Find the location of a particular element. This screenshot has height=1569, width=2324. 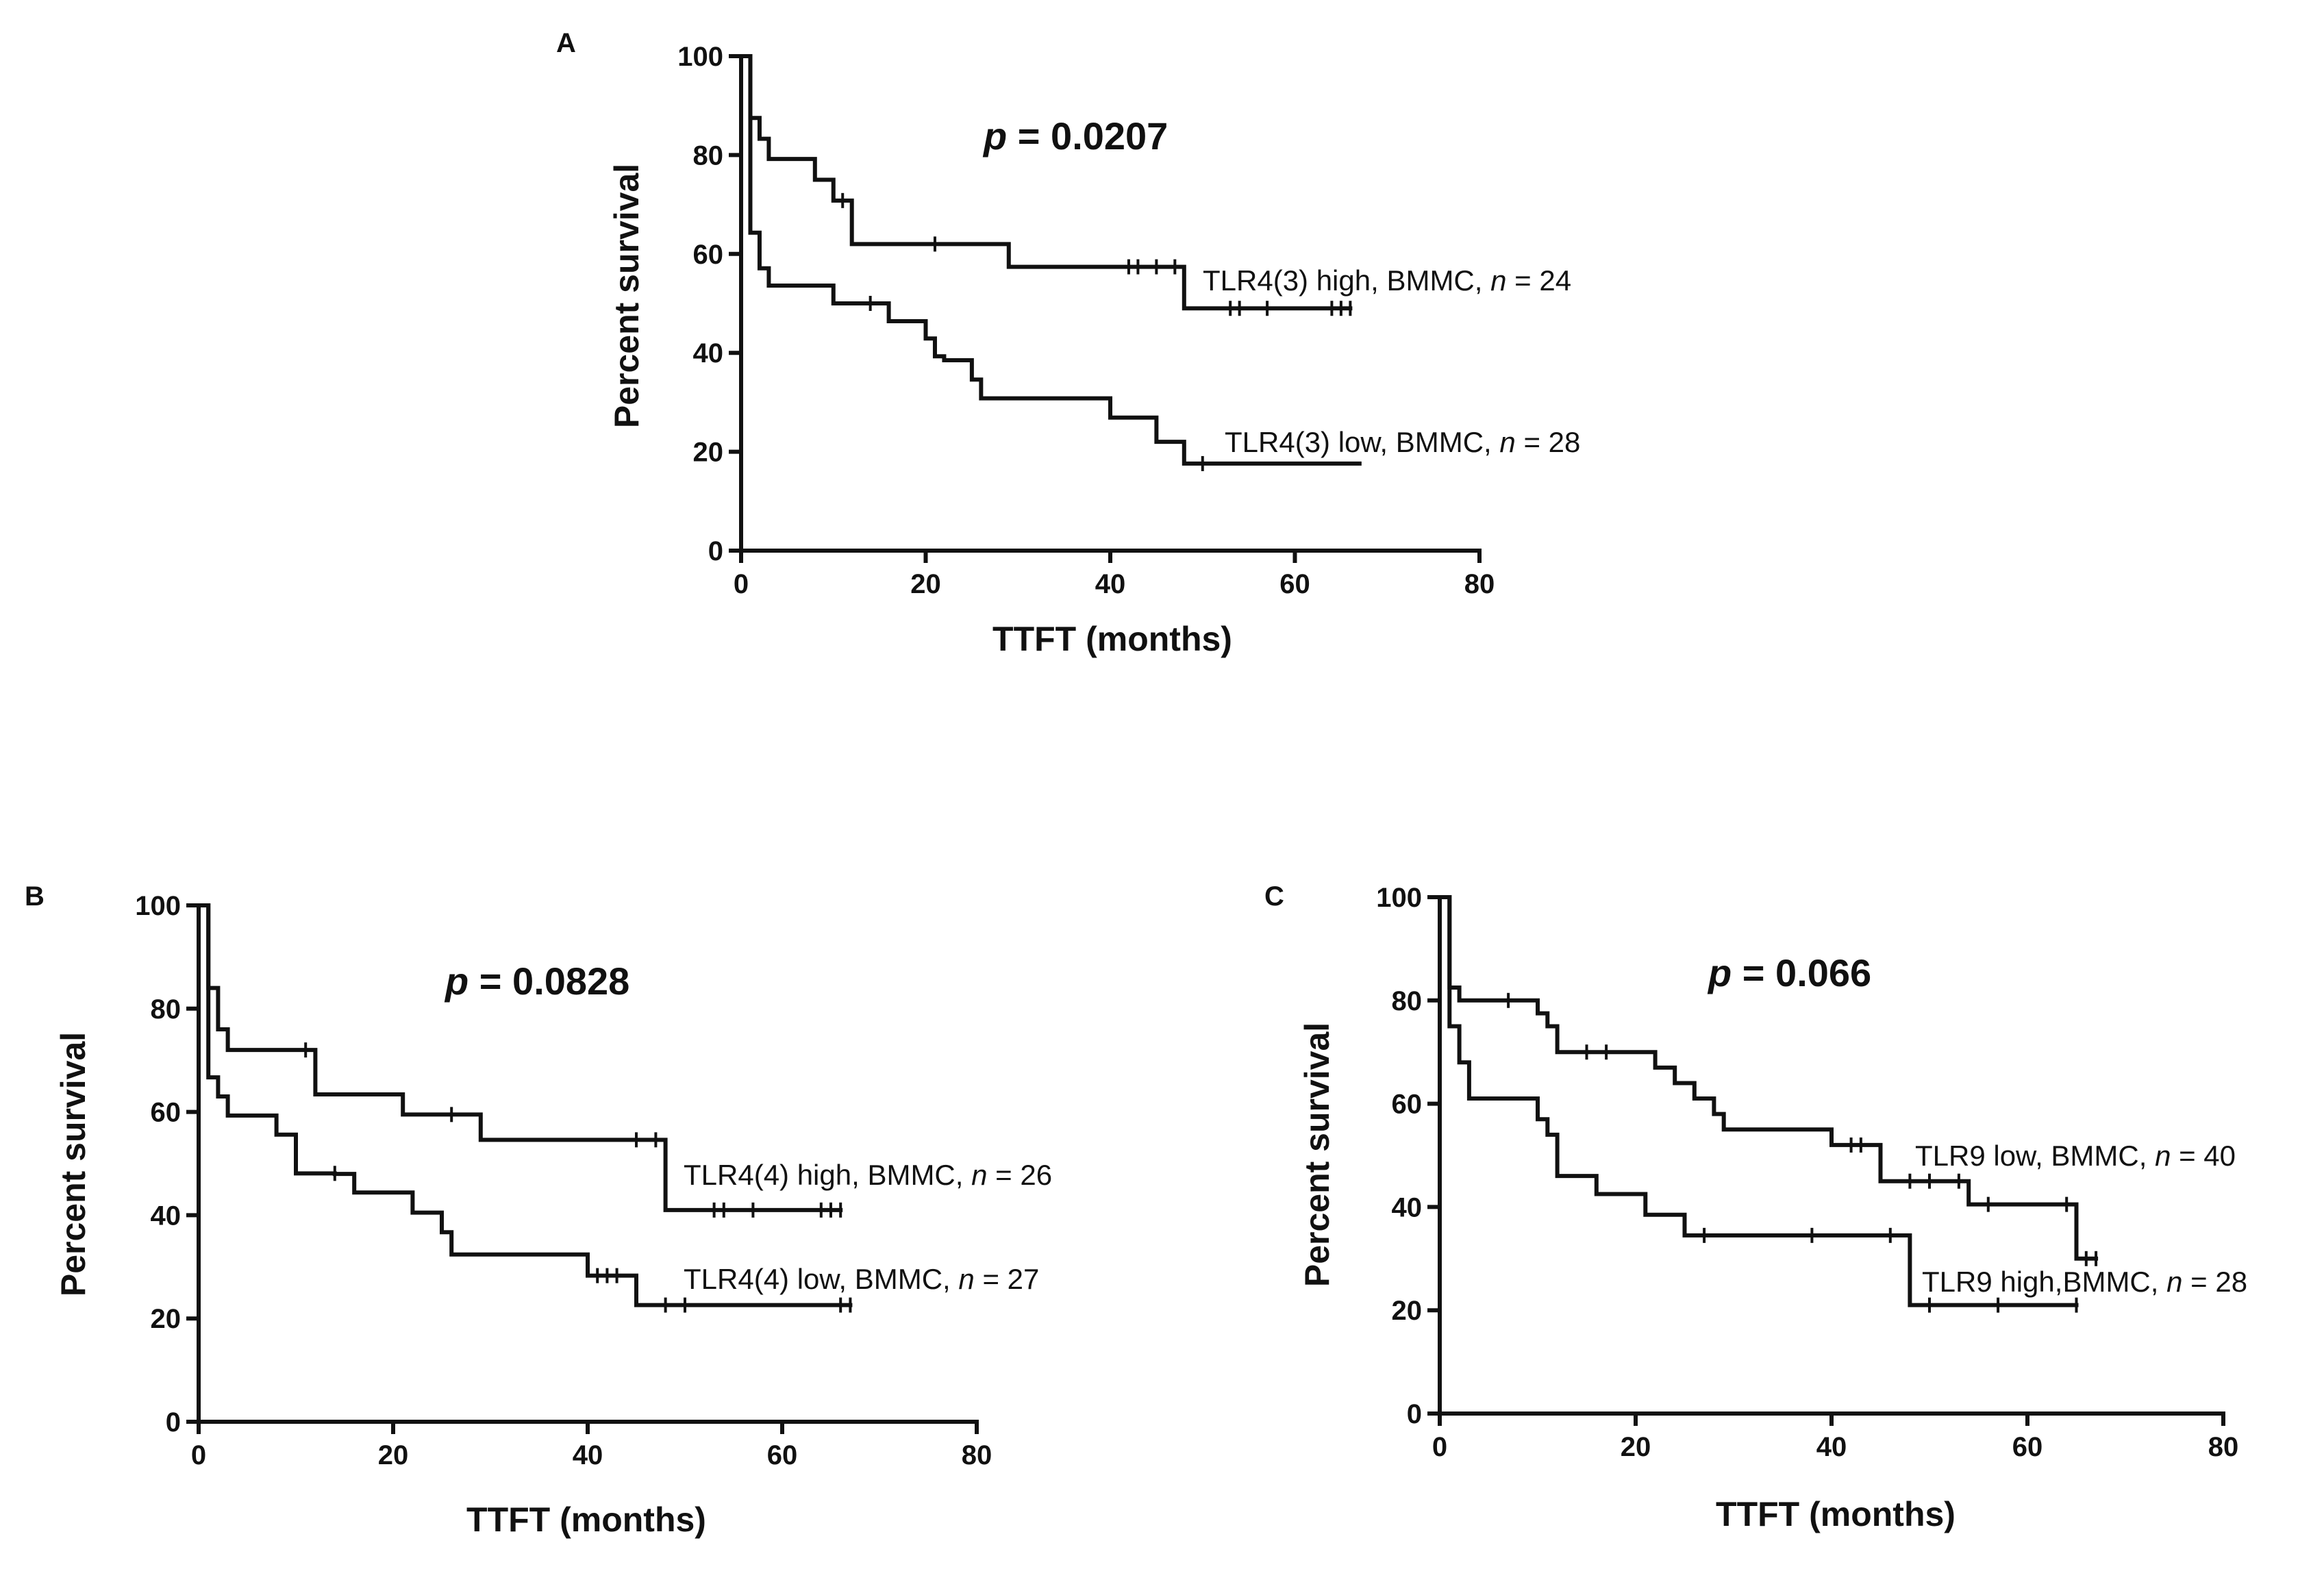

p-value-annotation: p = 0.0207 is located at coordinates (1075, 136).